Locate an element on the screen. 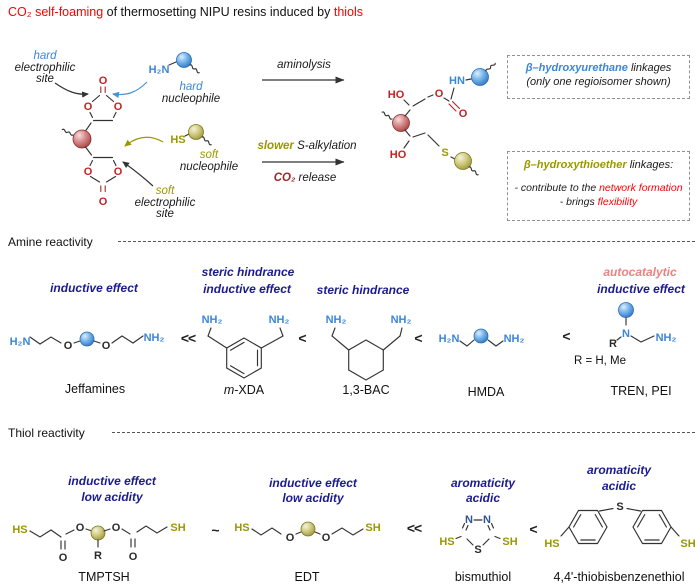 Image resolution: width=700 pixels, height=587 pixels. atom-label: SH is located at coordinates (372, 528).